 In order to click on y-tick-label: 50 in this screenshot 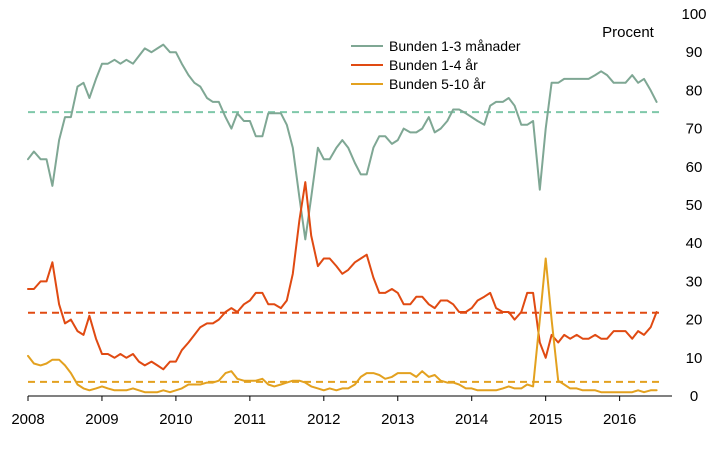, I will do `click(694, 205)`.